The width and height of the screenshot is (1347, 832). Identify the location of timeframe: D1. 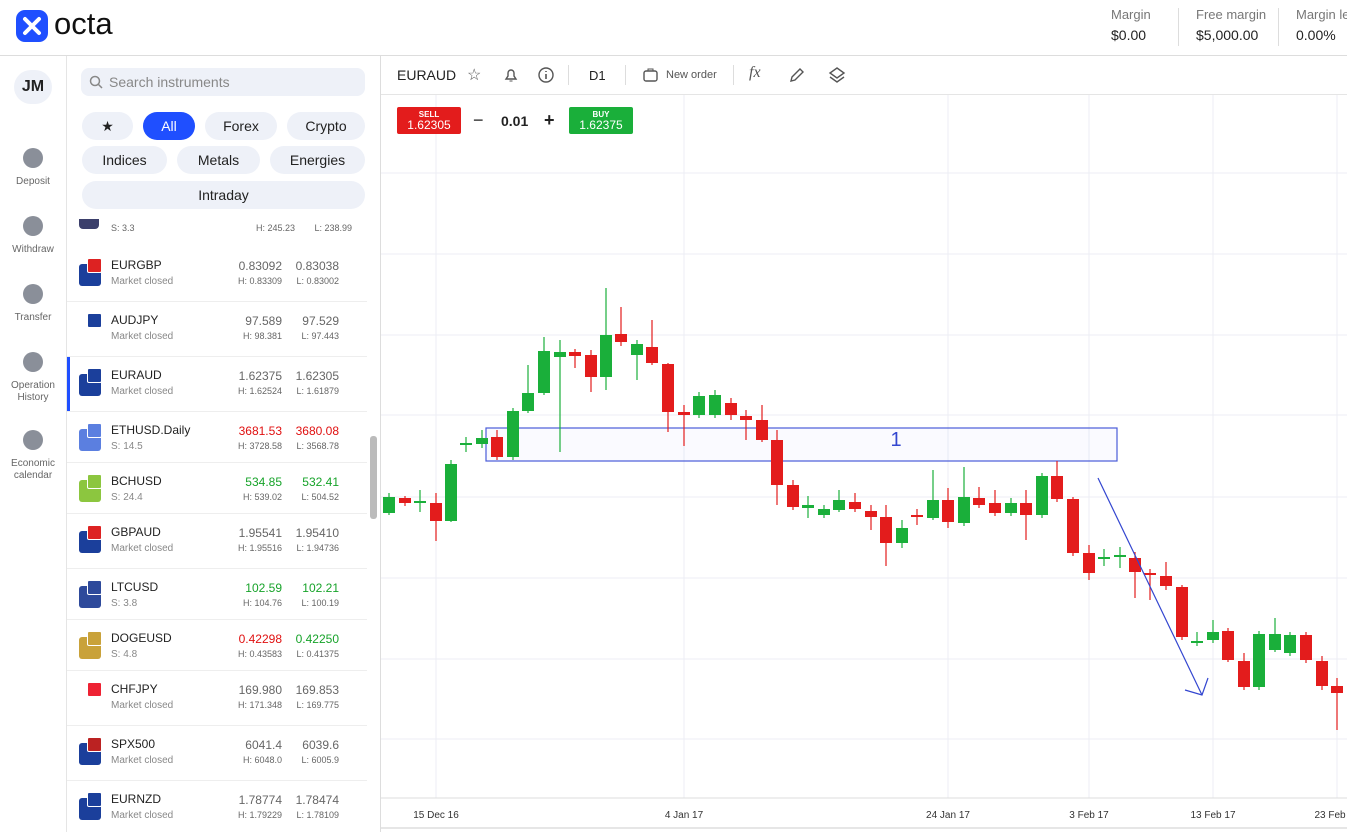
(597, 75).